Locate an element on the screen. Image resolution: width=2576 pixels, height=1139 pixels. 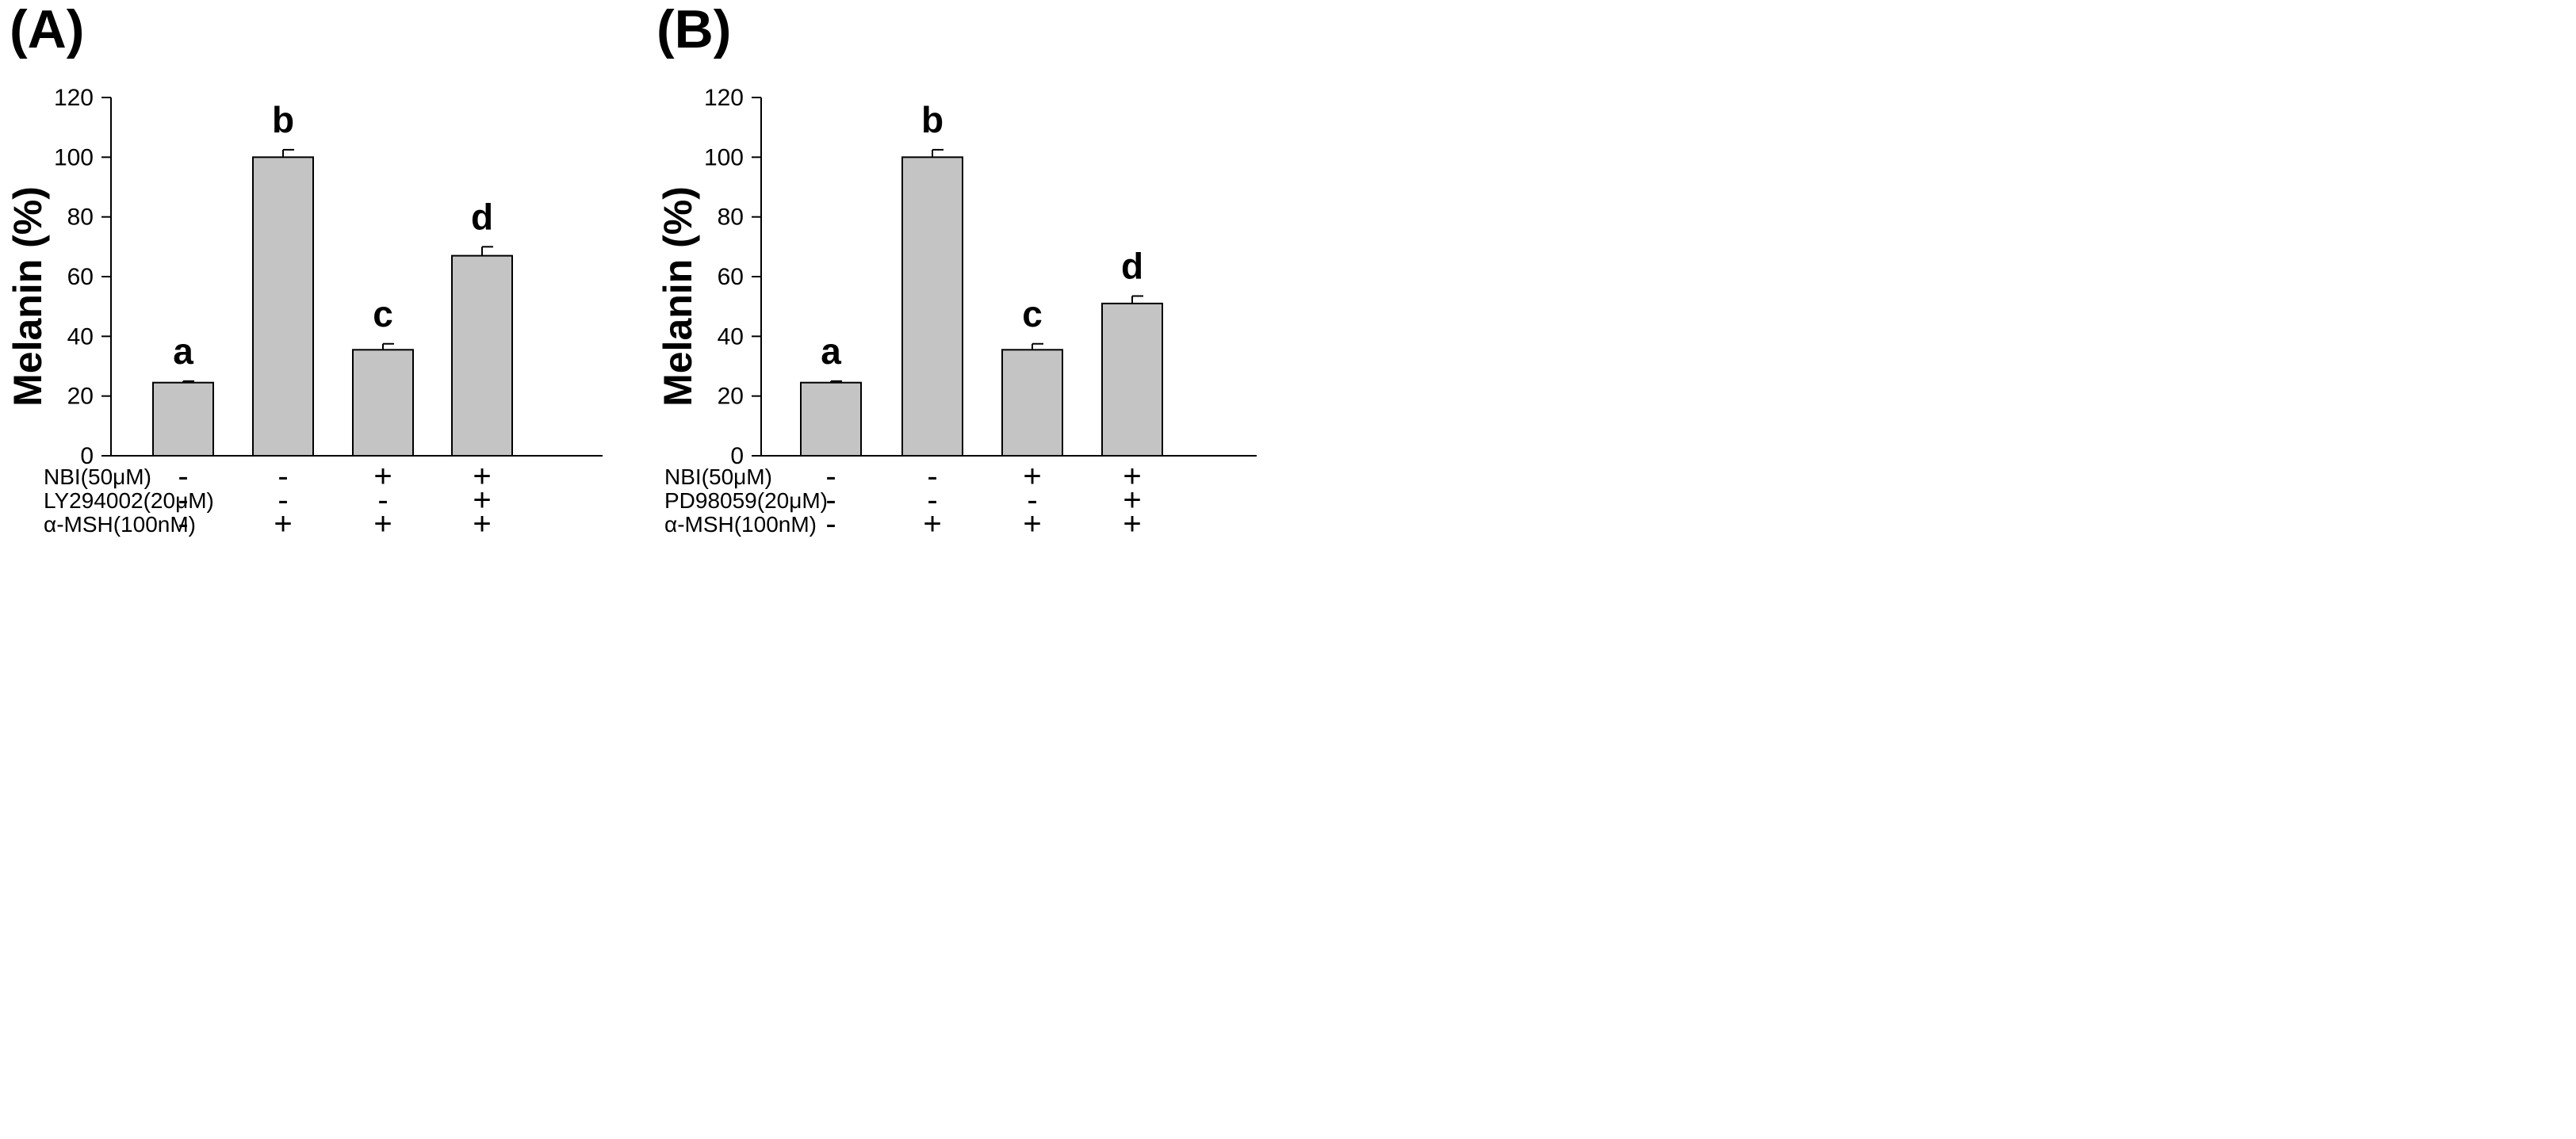
panel-label: (B) is located at coordinates (693, 30).